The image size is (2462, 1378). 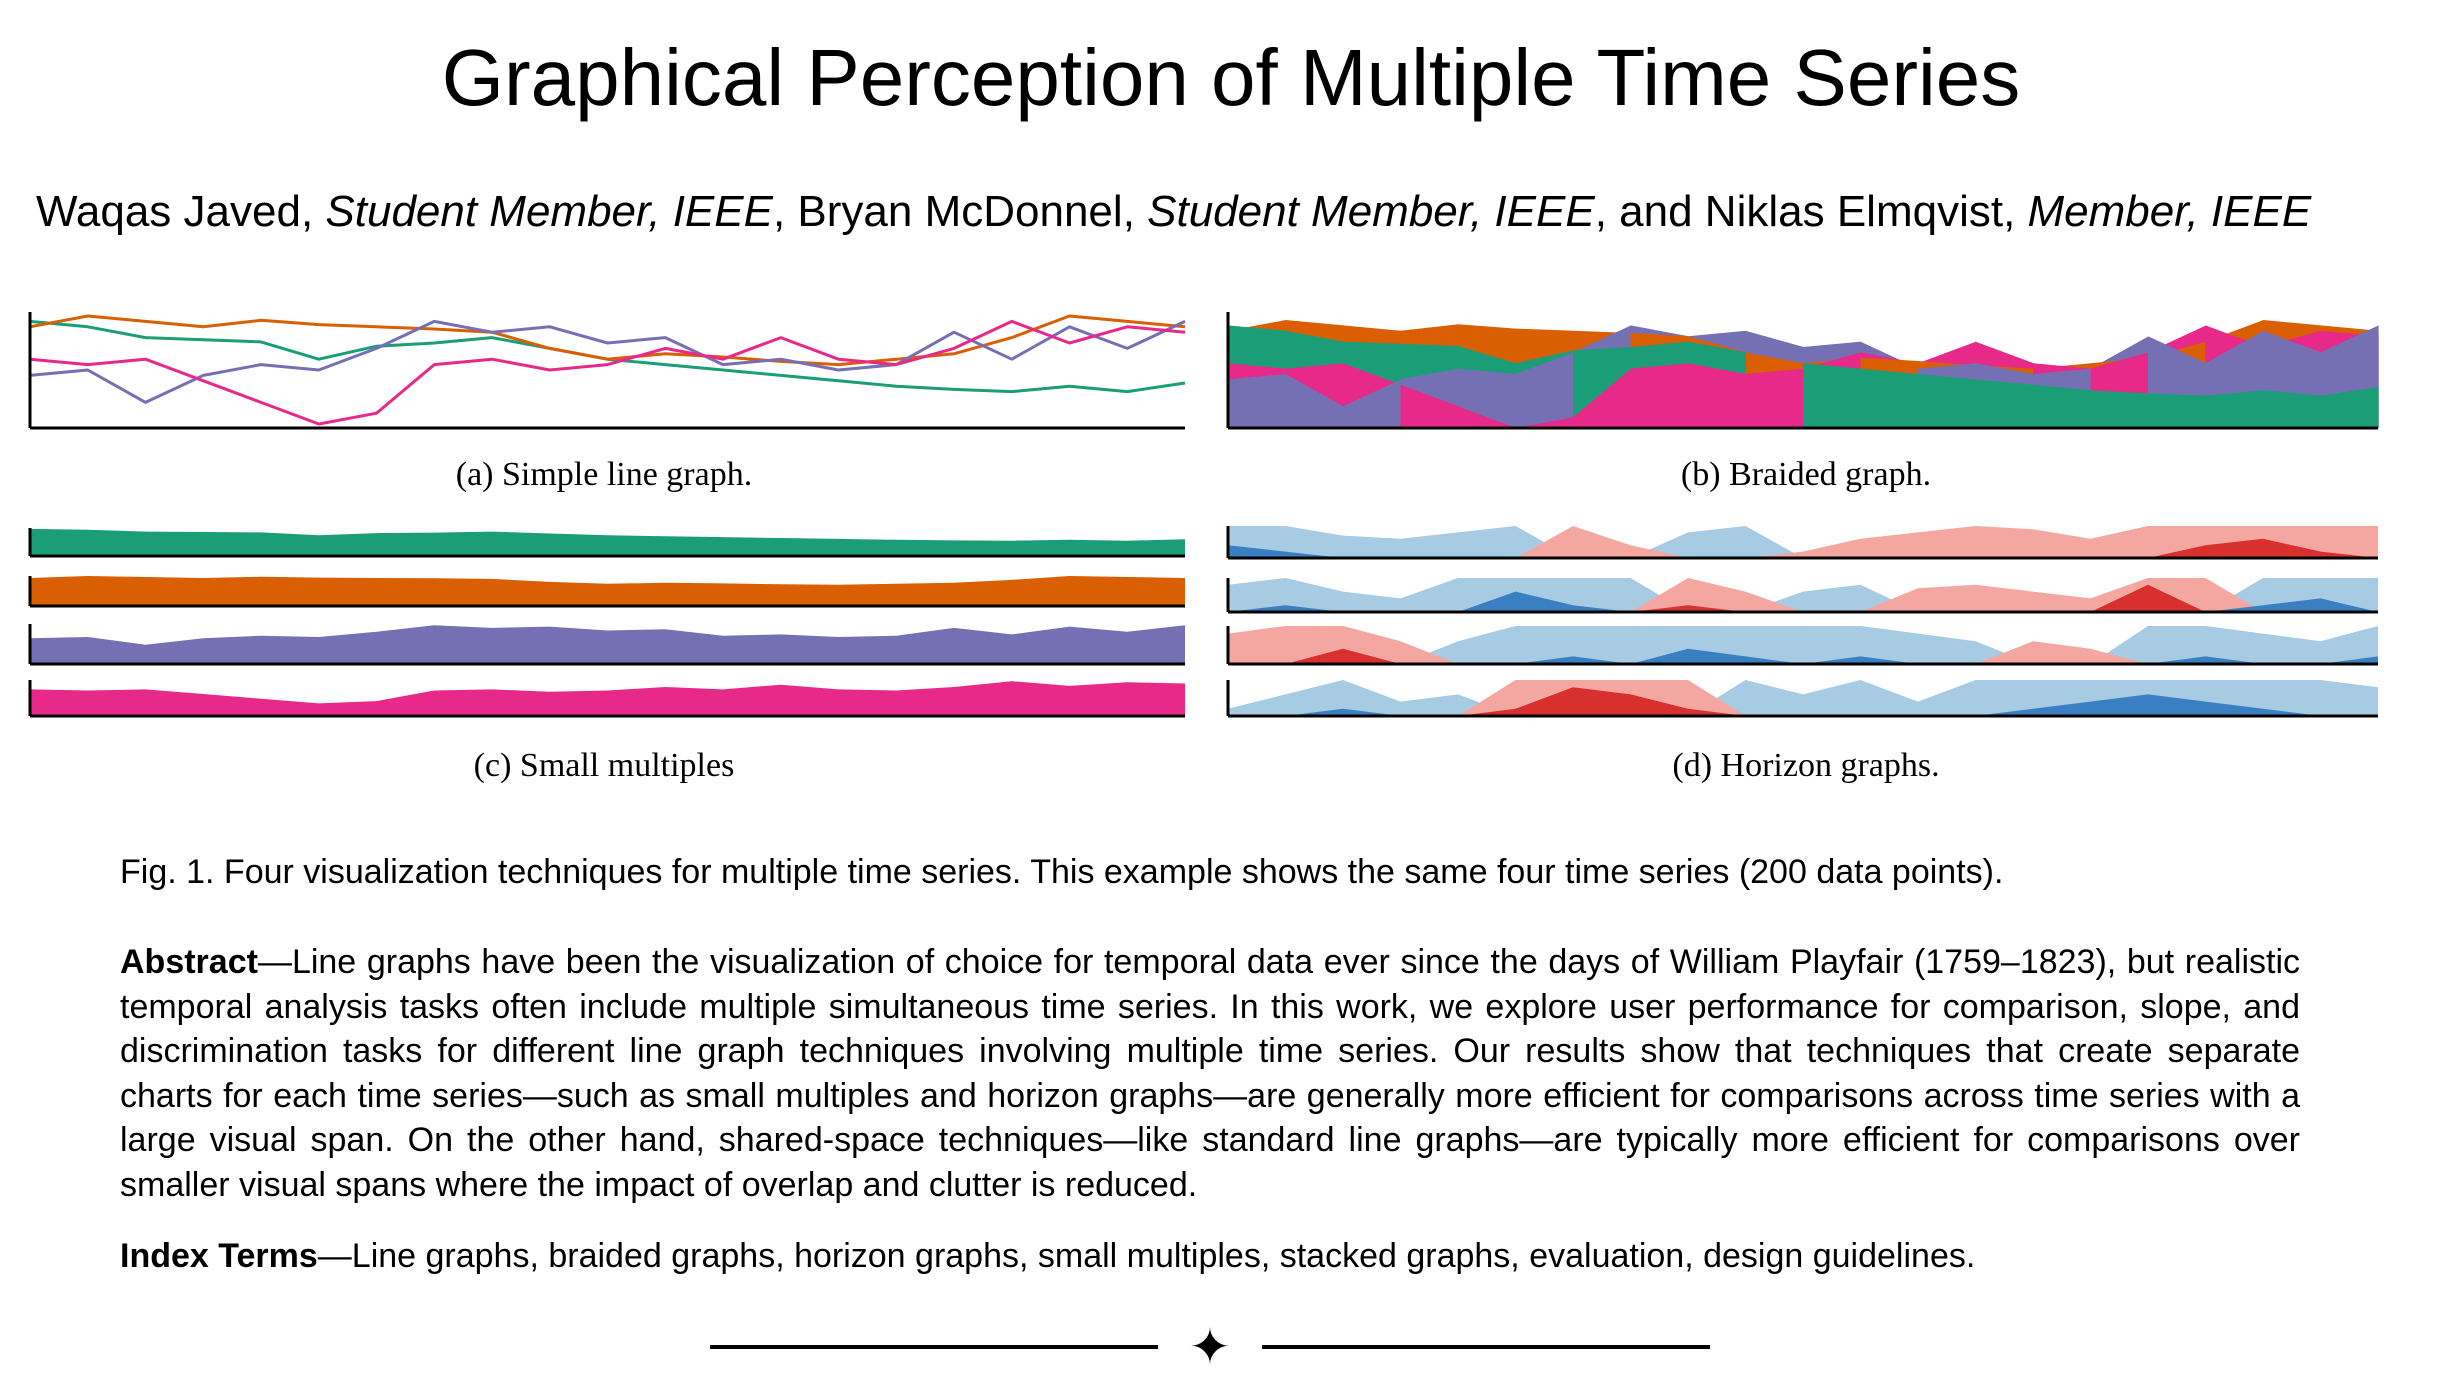 I want to click on abstract-label: Abstract, so click(x=189, y=962).